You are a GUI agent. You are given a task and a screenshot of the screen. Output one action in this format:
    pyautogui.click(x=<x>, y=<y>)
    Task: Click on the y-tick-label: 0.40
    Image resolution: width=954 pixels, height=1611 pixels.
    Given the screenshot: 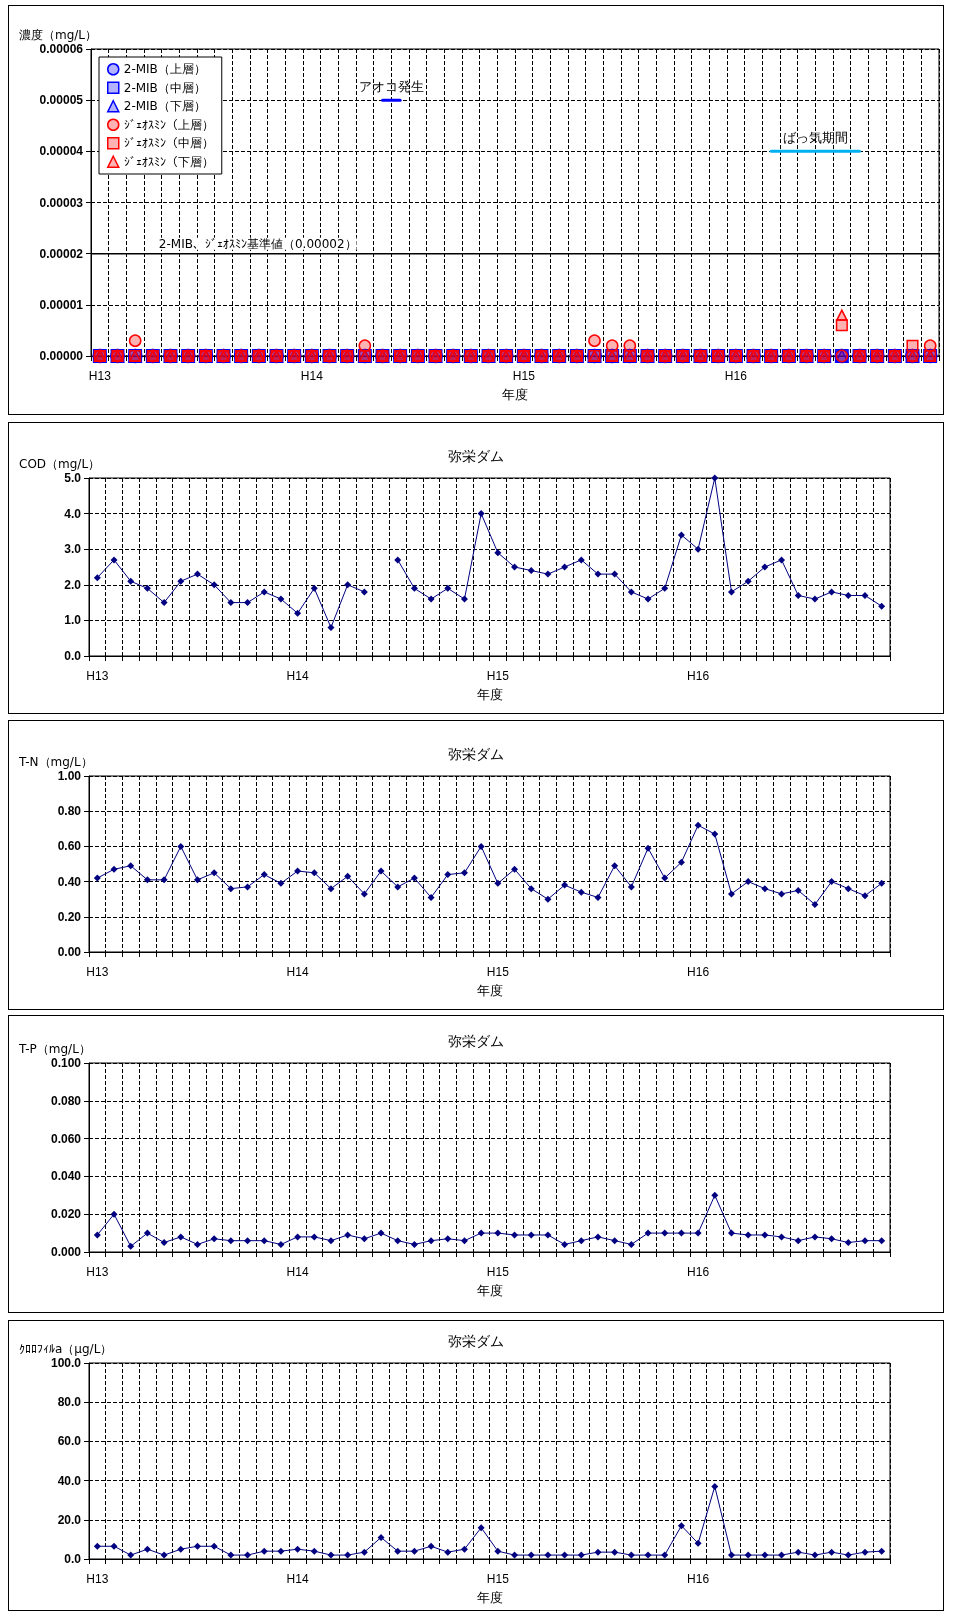 What is the action you would take?
    pyautogui.click(x=69, y=881)
    